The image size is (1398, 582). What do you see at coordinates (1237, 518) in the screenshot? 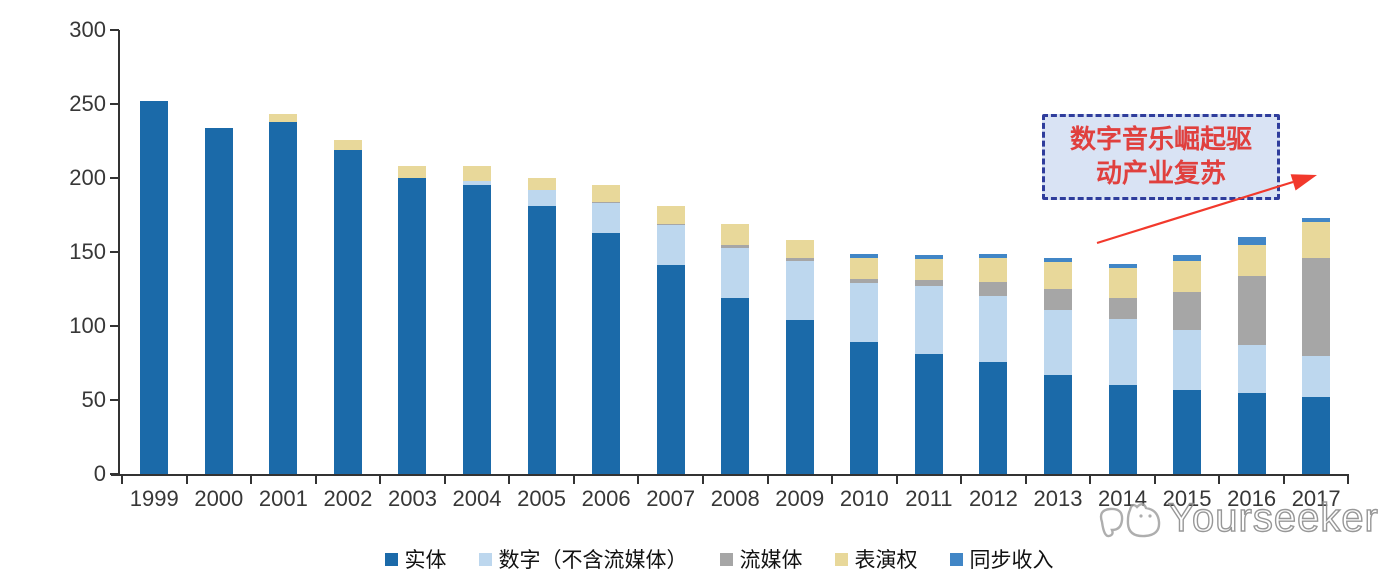
I see `watermark: Yourseeker` at bounding box center [1237, 518].